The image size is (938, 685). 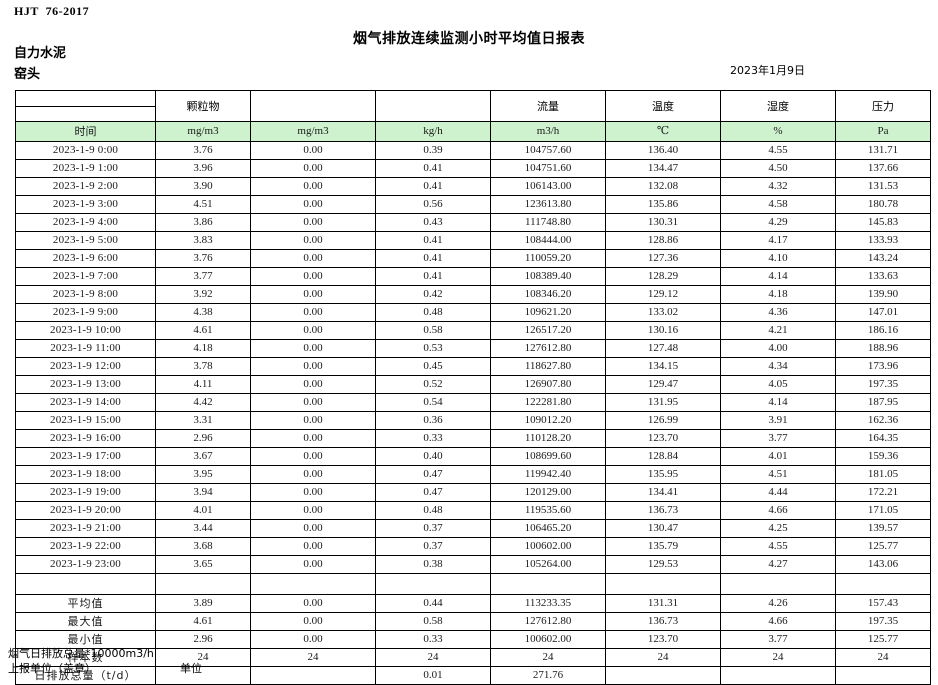 I want to click on table-cell: 129.12, so click(x=663, y=294).